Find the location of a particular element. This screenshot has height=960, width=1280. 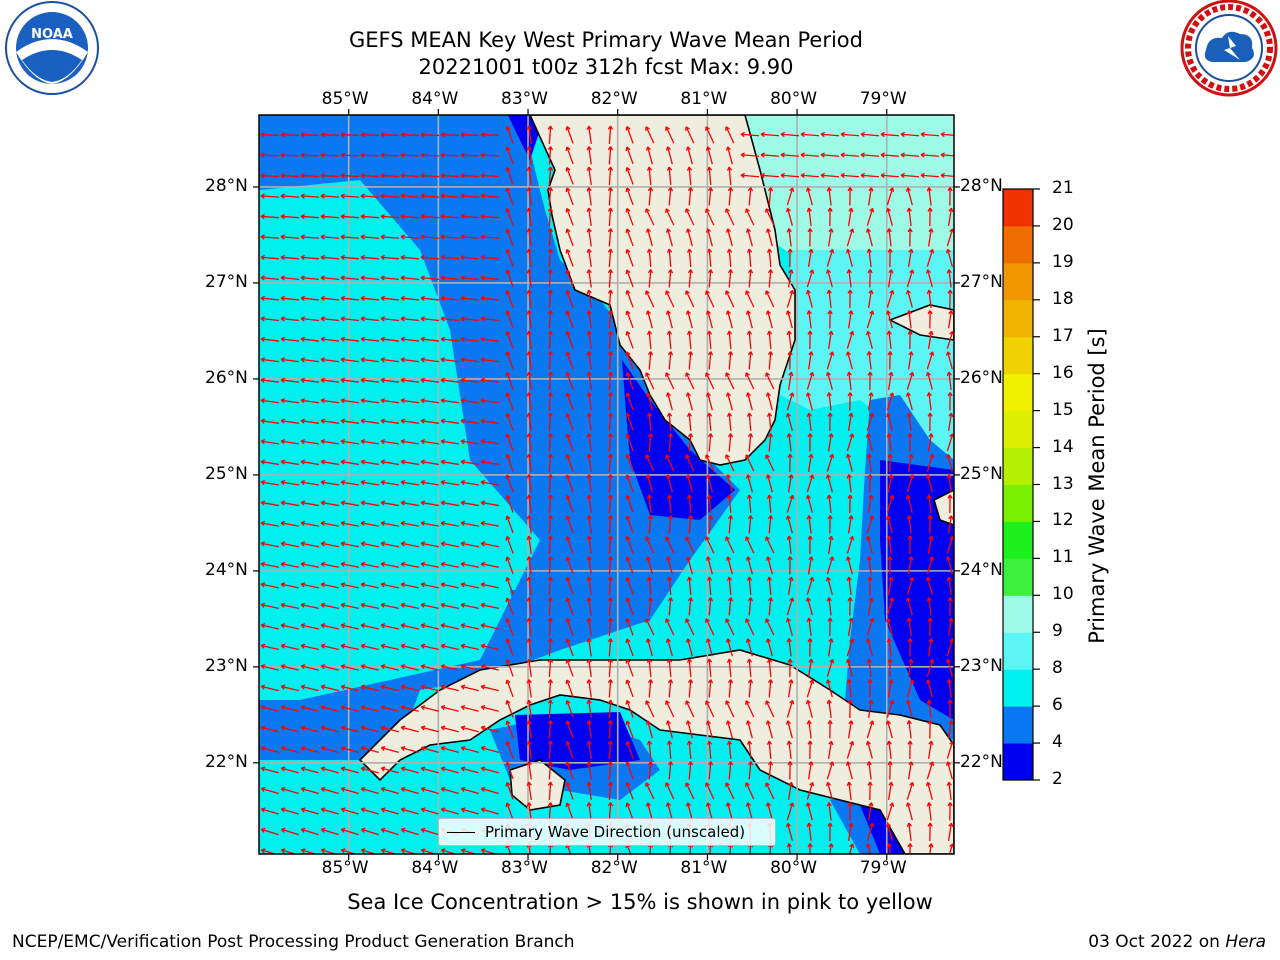

colorbar-tick-label: 13 is located at coordinates (1063, 483).